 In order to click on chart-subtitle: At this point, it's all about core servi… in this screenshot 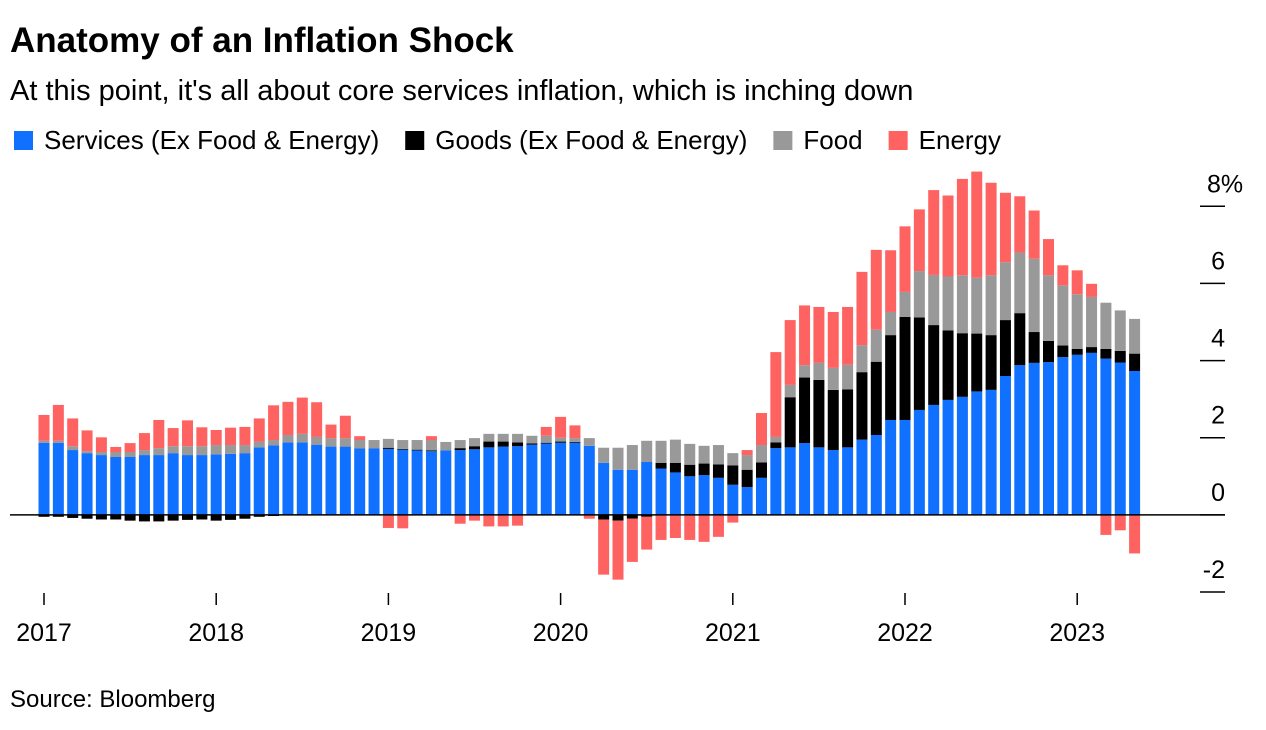, I will do `click(461, 91)`.